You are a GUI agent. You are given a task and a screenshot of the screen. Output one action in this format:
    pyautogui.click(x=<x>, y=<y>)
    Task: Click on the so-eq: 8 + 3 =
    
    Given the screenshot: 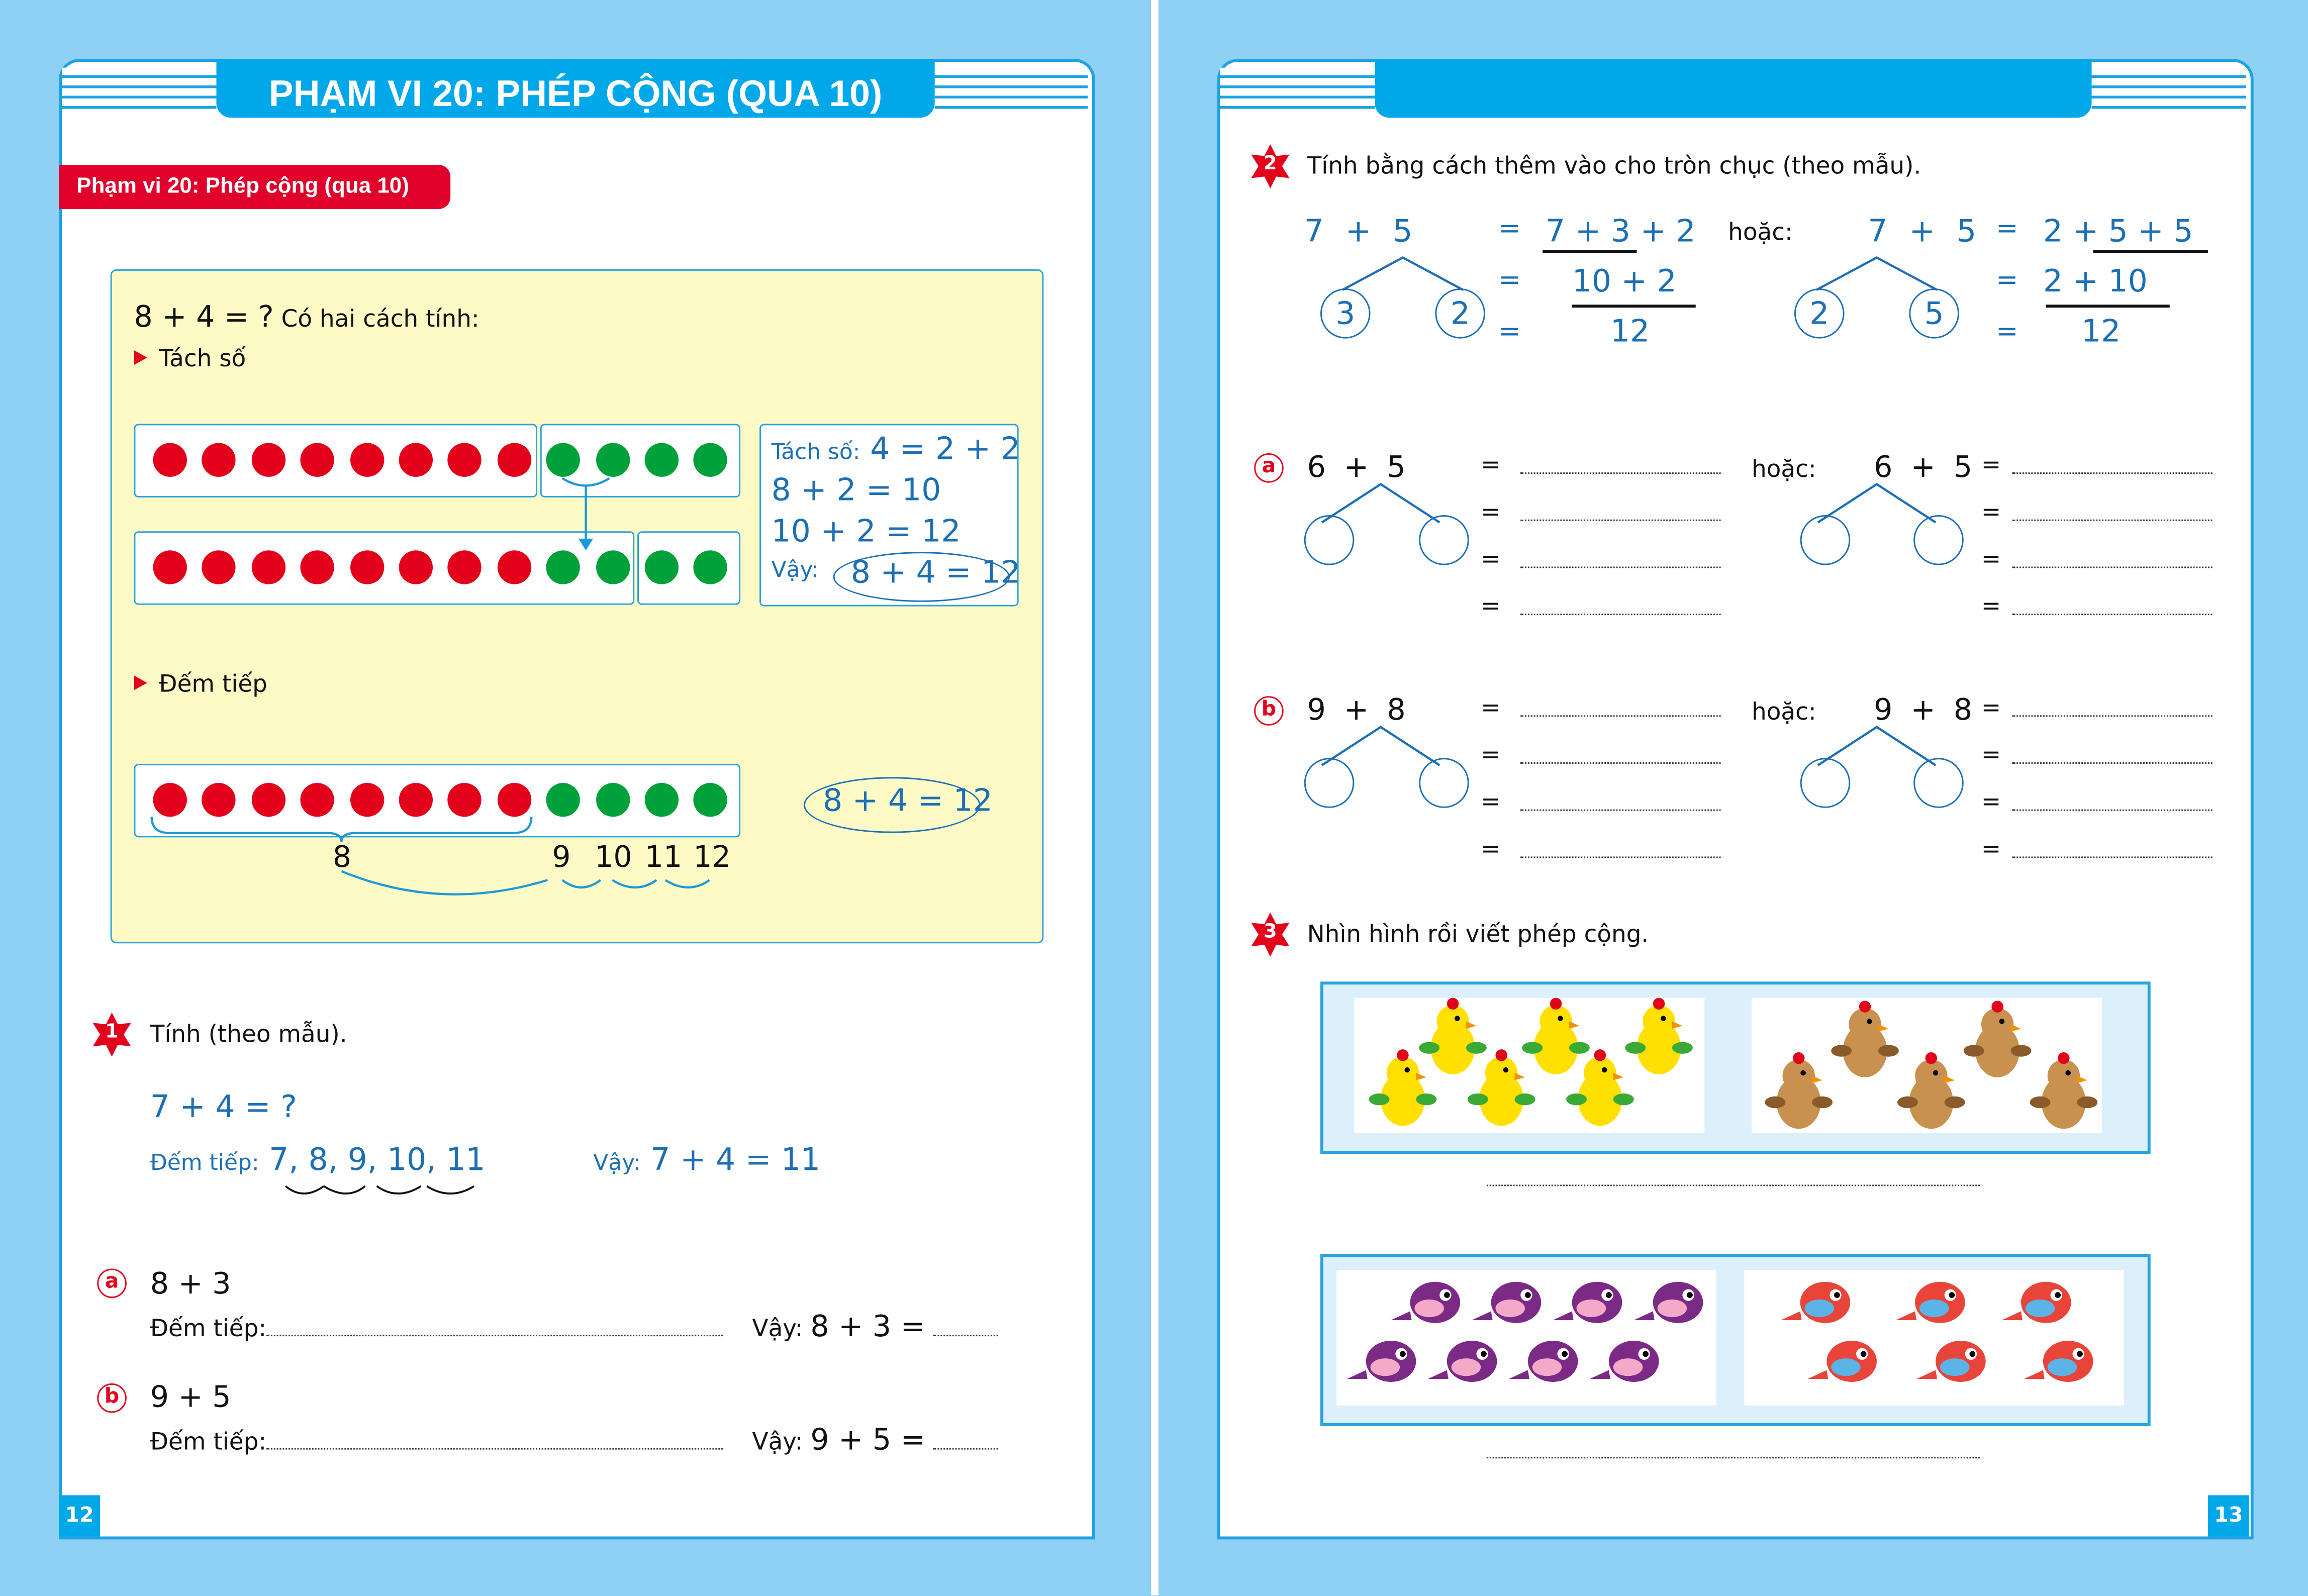 What is the action you would take?
    pyautogui.click(x=868, y=1326)
    